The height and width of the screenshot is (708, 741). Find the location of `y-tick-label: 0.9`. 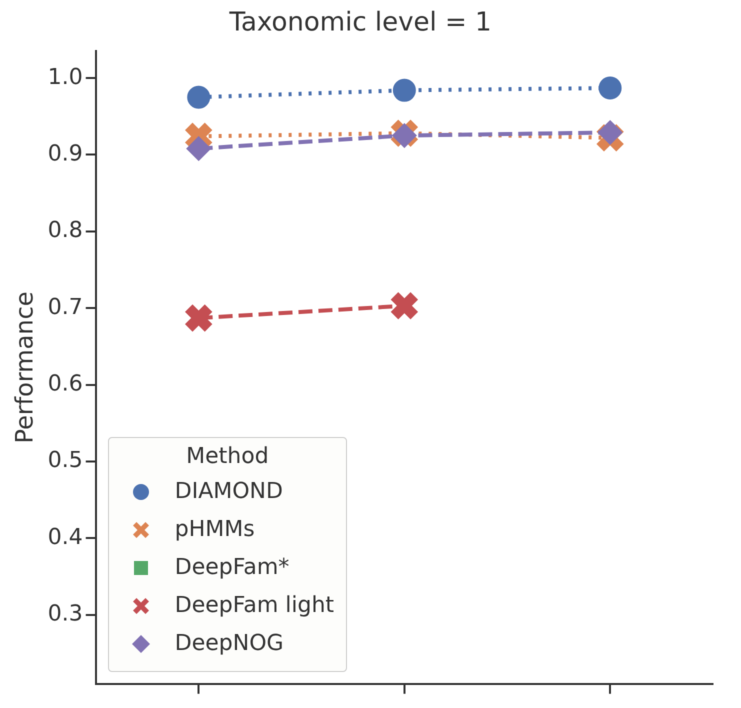

y-tick-label: 0.9 is located at coordinates (65, 153).